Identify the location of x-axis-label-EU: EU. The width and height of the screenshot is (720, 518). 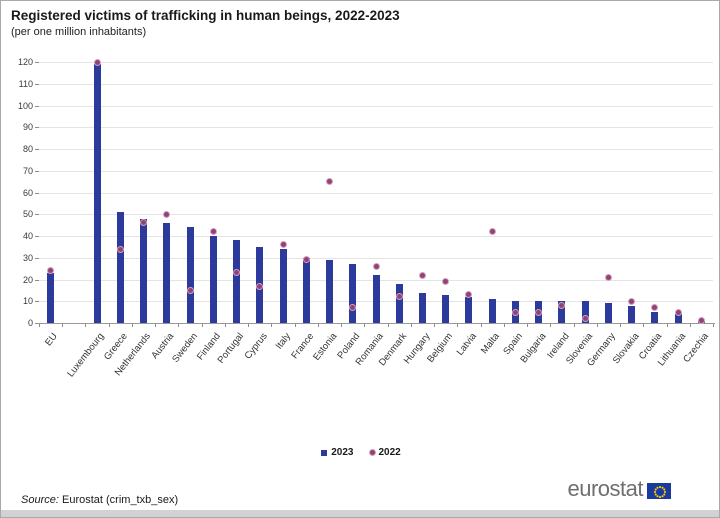
(52, 340).